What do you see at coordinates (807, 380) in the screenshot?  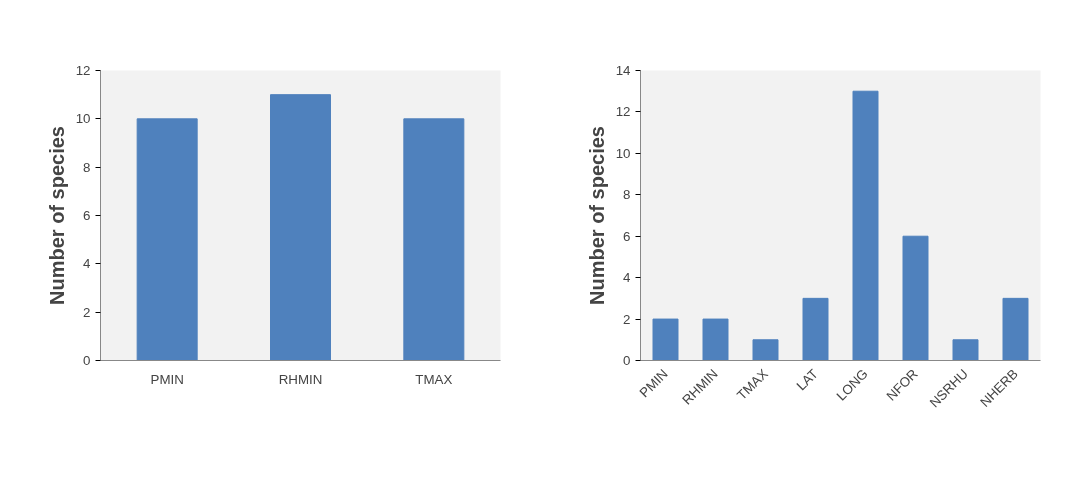 I see `x-tick-label: LAT` at bounding box center [807, 380].